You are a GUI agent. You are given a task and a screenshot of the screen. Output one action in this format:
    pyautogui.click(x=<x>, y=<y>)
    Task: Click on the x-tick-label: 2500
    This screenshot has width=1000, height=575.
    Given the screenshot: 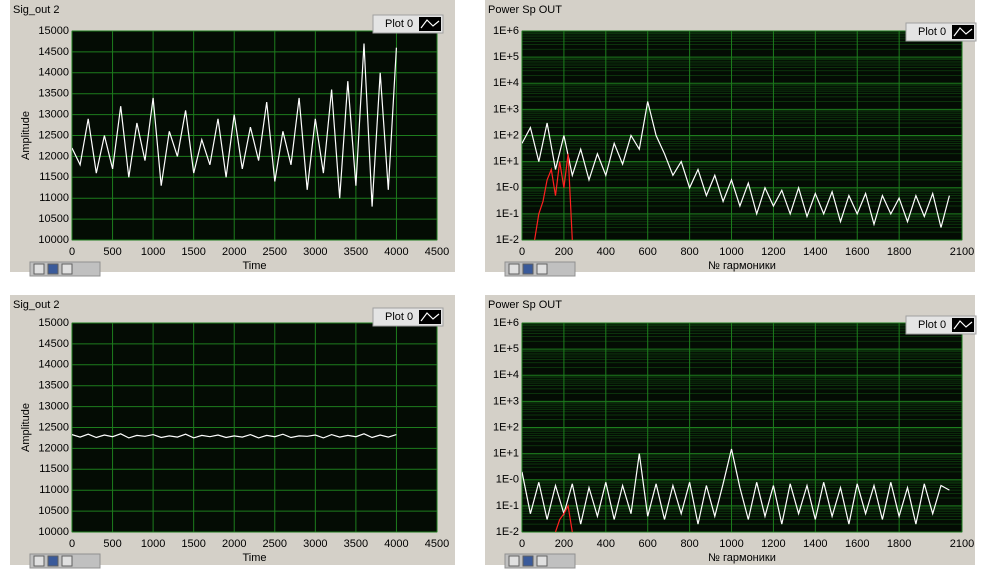 What is the action you would take?
    pyautogui.click(x=275, y=544)
    